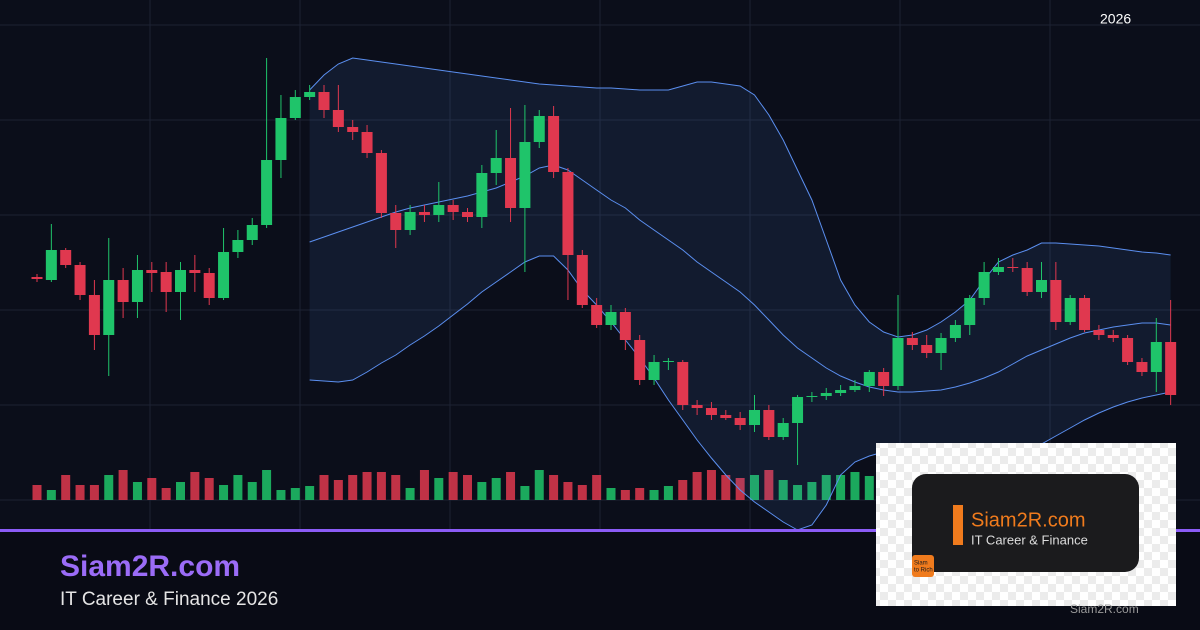  Describe the element at coordinates (150, 566) in the screenshot. I see `brand-name: Siam2R.com` at that location.